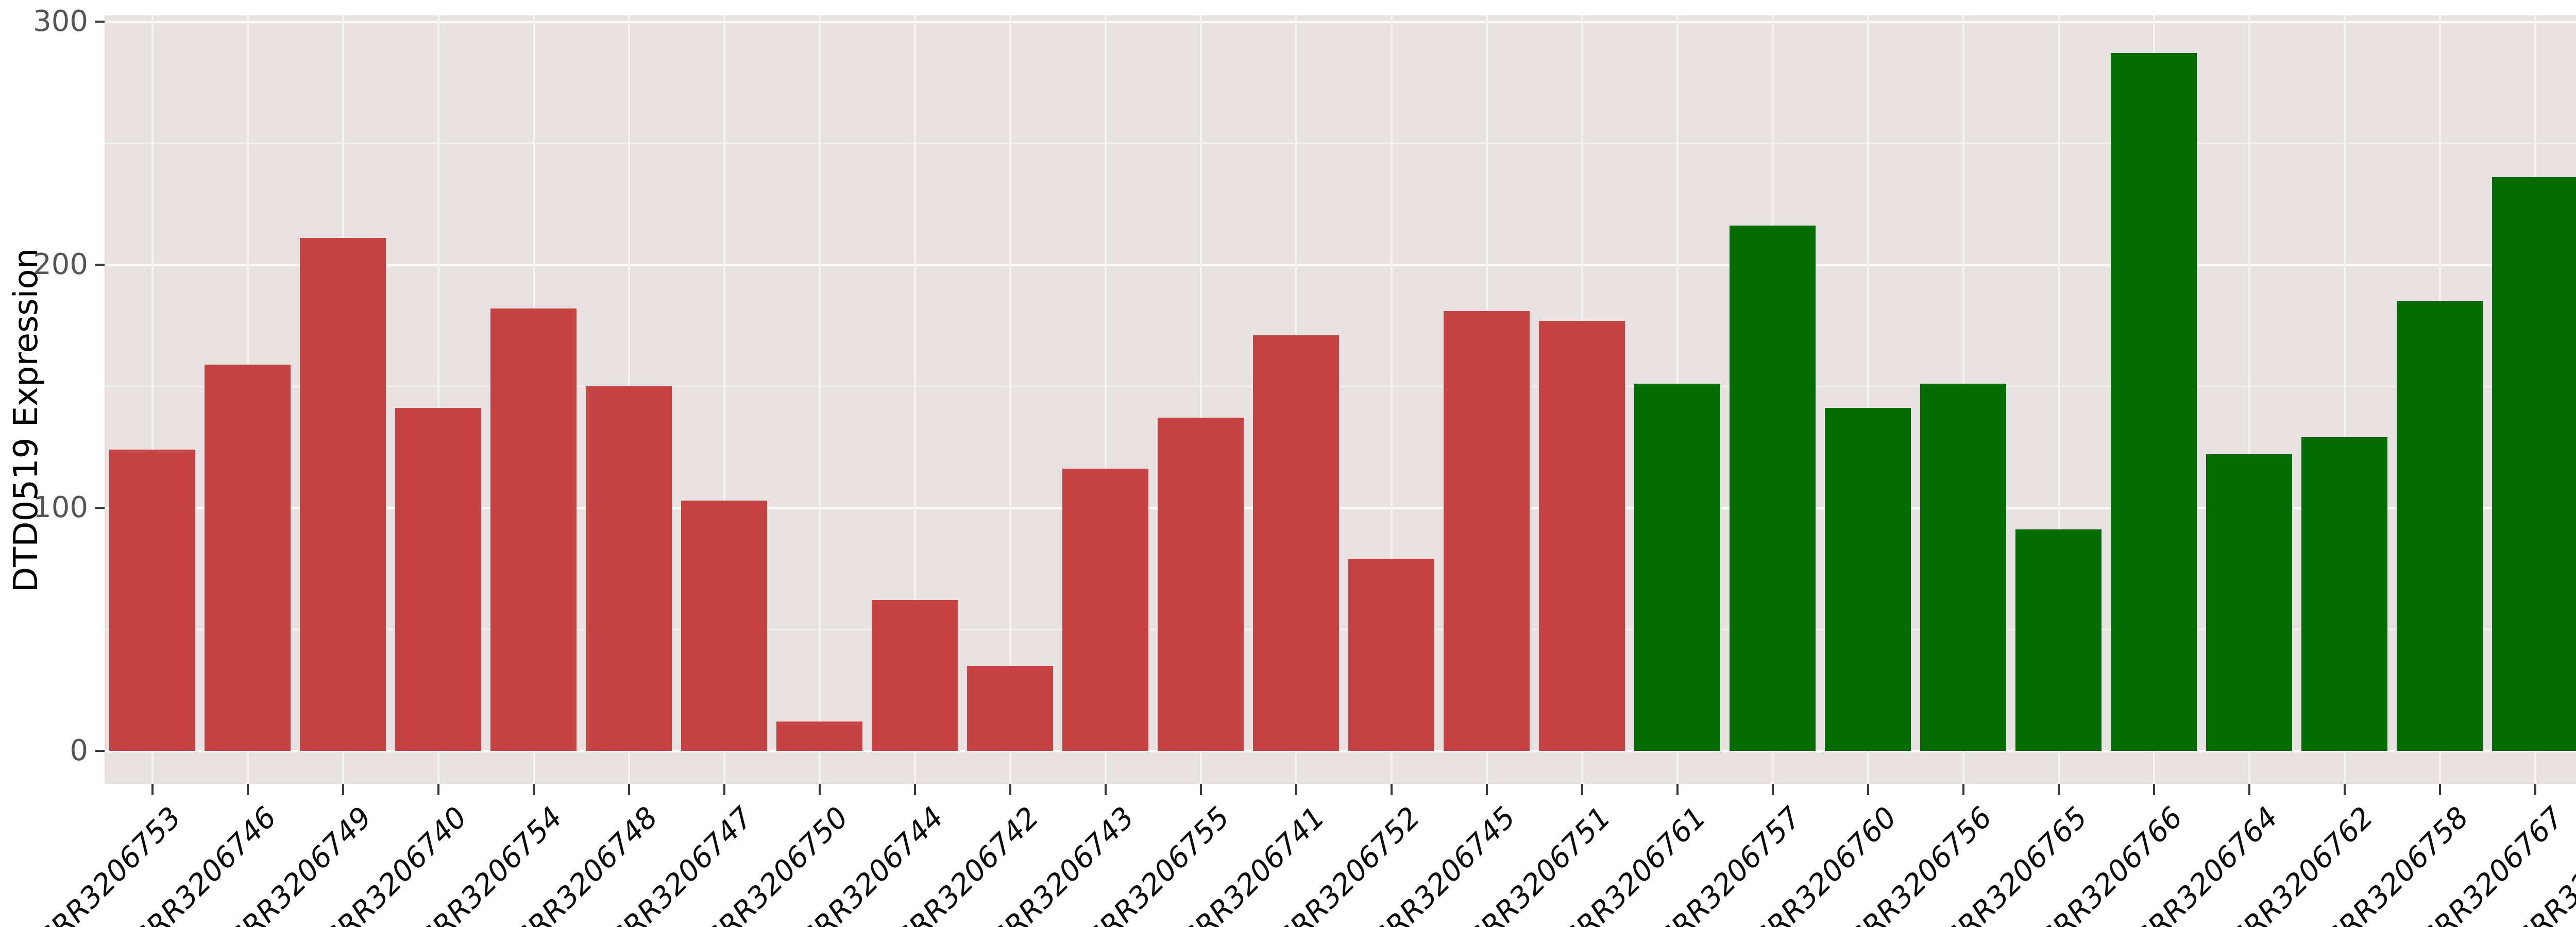 The height and width of the screenshot is (927, 2576). I want to click on bar-SRR3206747, so click(724, 626).